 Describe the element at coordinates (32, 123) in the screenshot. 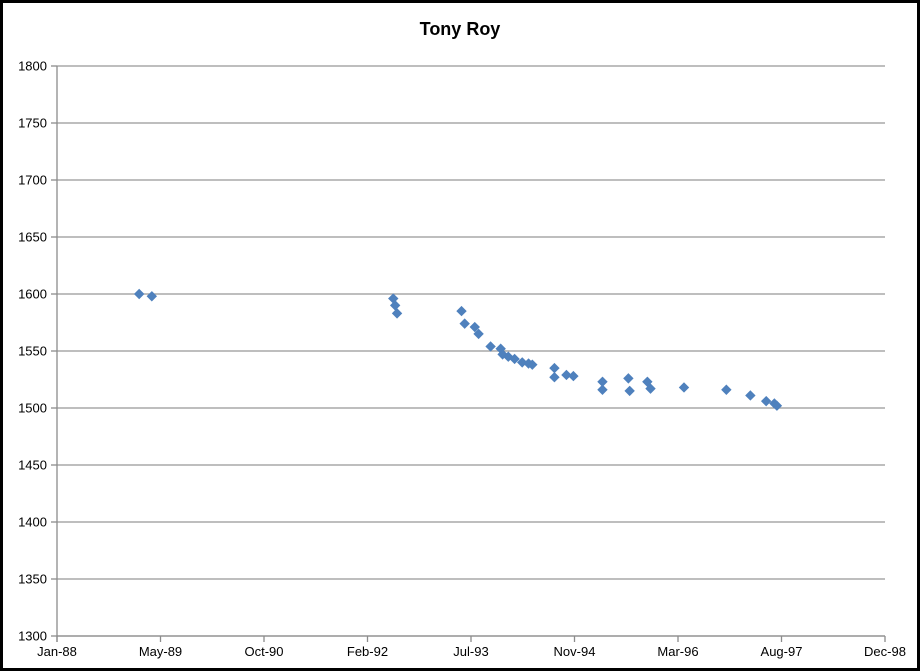

I see `y-tick-label: 1750` at that location.